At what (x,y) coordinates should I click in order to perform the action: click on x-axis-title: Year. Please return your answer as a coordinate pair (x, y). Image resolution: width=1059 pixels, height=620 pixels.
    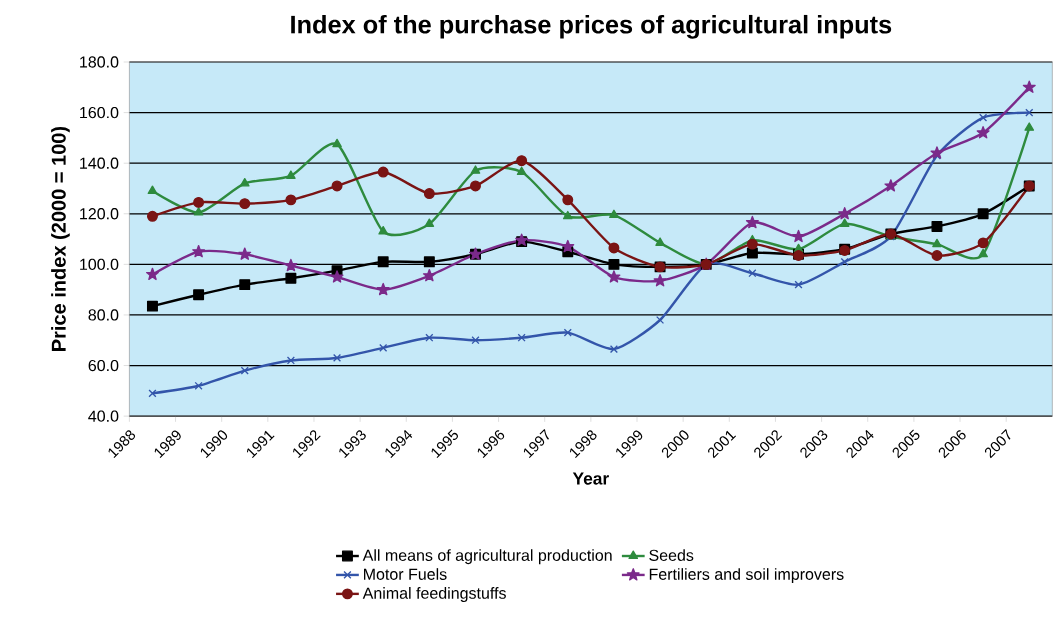
    Looking at the image, I should click on (590, 478).